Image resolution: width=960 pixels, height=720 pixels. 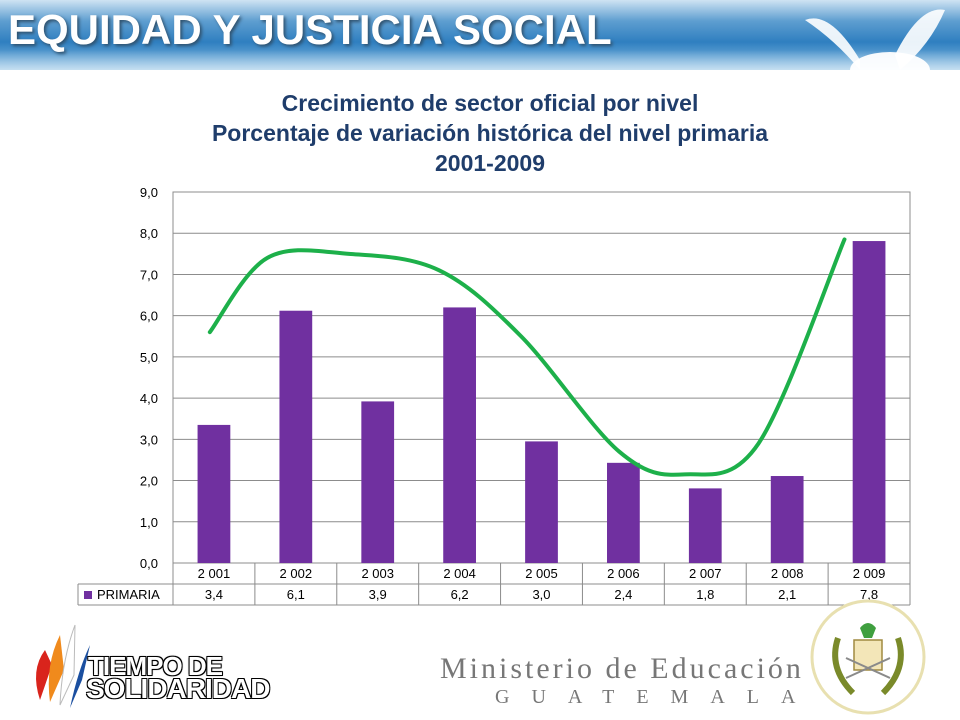 What do you see at coordinates (541, 573) in the screenshot?
I see `x-tick-label: 2 005` at bounding box center [541, 573].